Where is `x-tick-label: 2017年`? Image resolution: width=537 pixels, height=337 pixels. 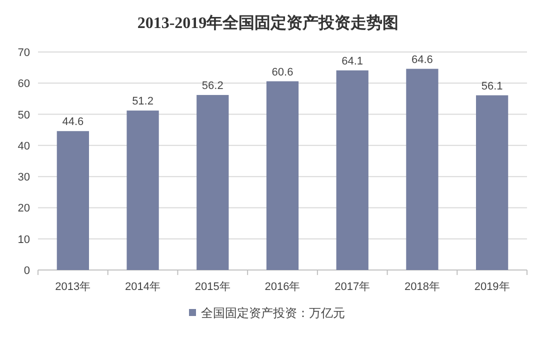
x-tick-label: 2017年 is located at coordinates (352, 287).